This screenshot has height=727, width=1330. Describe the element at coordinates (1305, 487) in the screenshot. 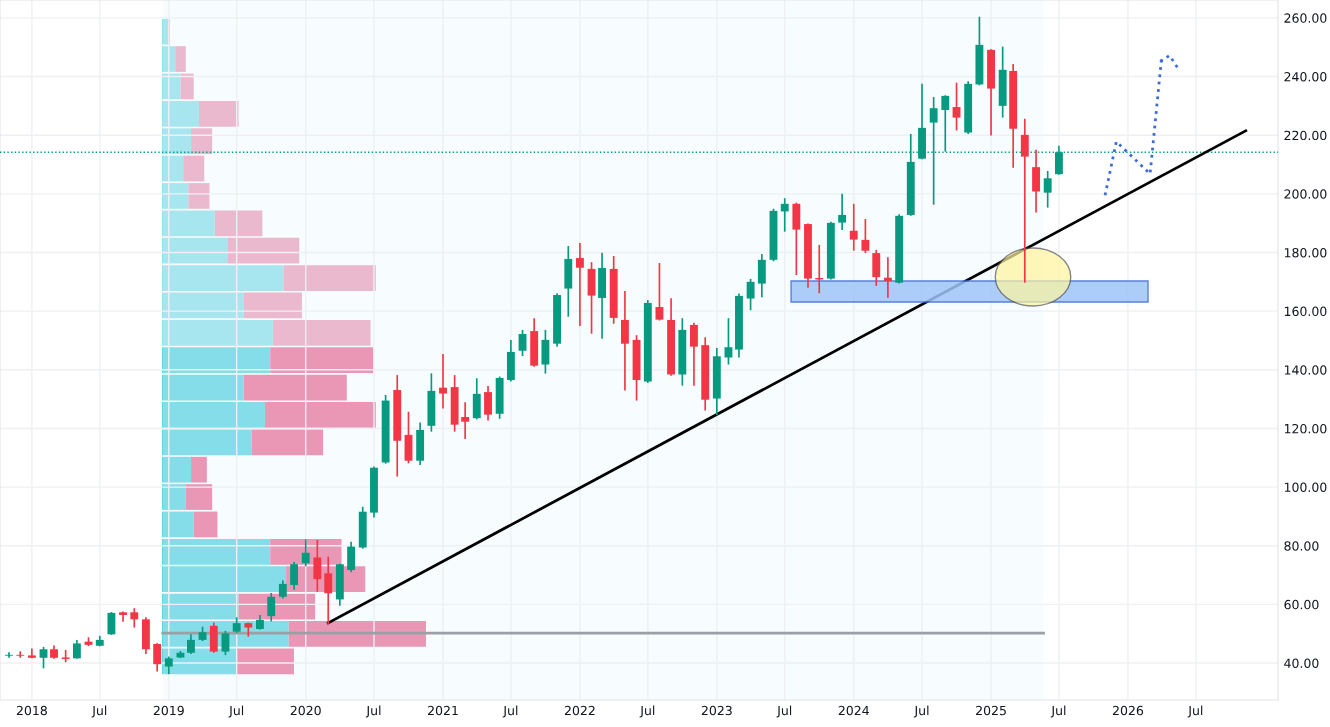

I see `y-tick-label: 100.00` at that location.